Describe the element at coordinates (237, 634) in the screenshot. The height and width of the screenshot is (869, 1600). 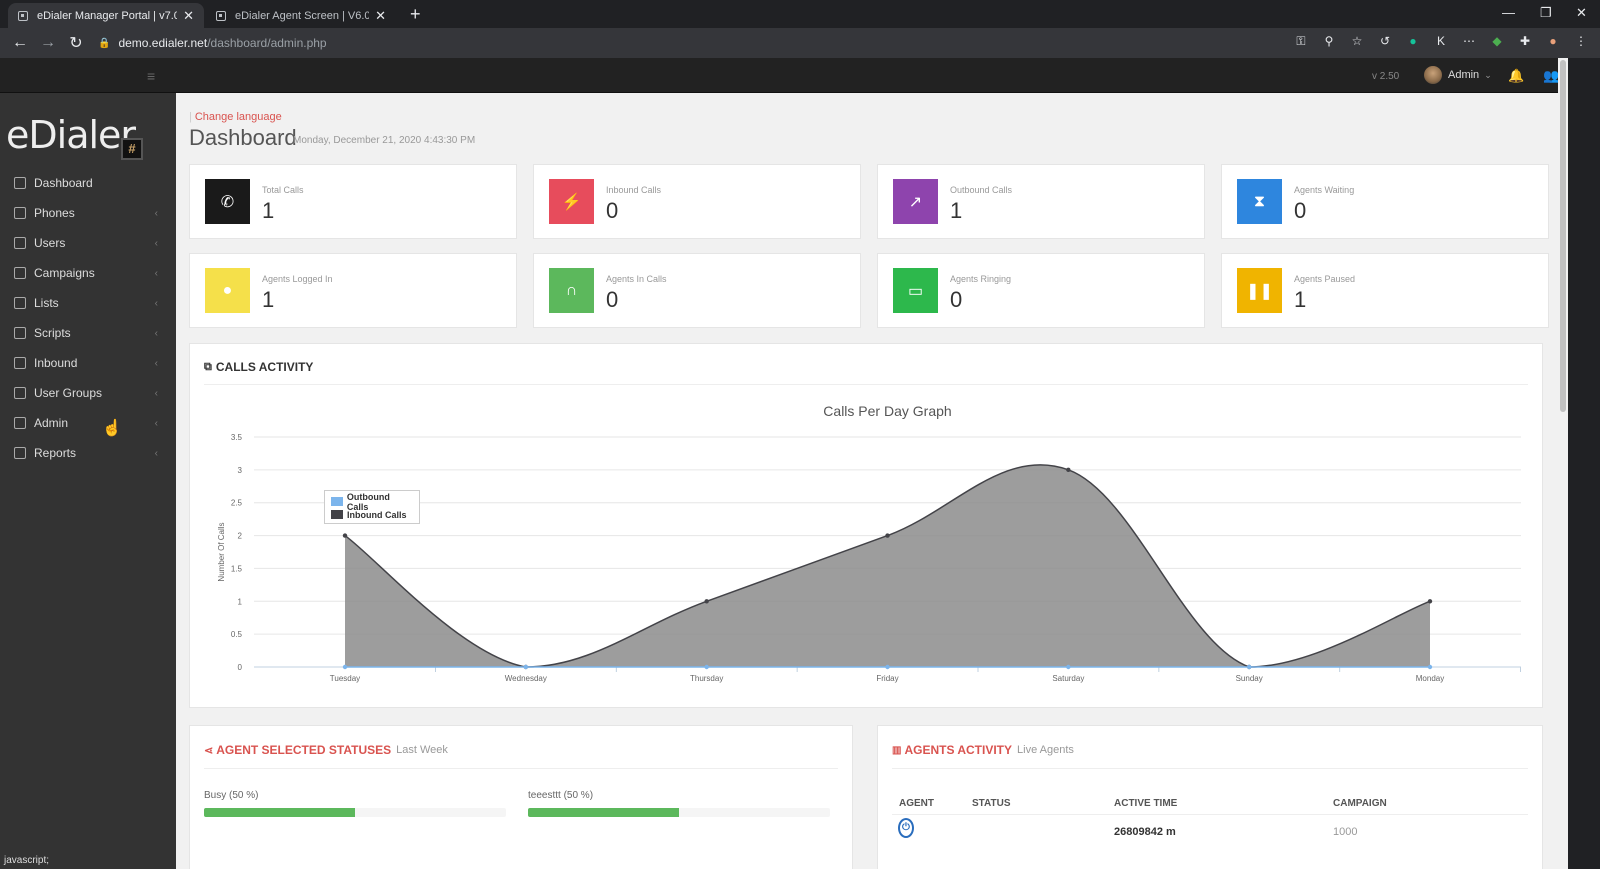
I see `y-tick-label: 0.5` at that location.